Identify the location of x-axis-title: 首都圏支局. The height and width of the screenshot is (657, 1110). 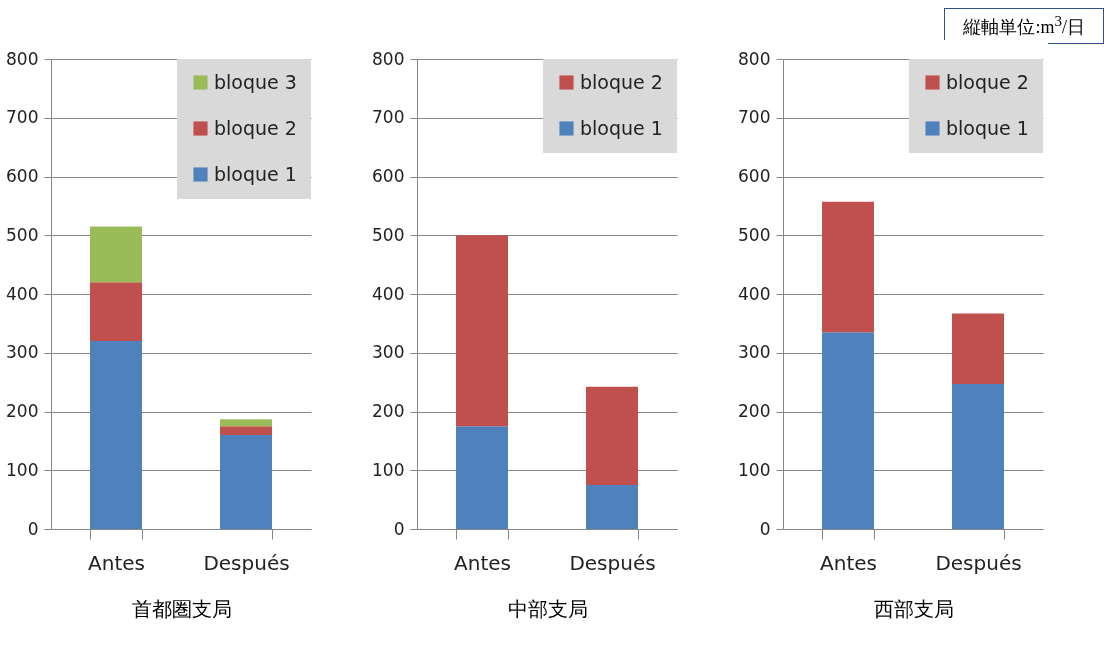
(181, 608).